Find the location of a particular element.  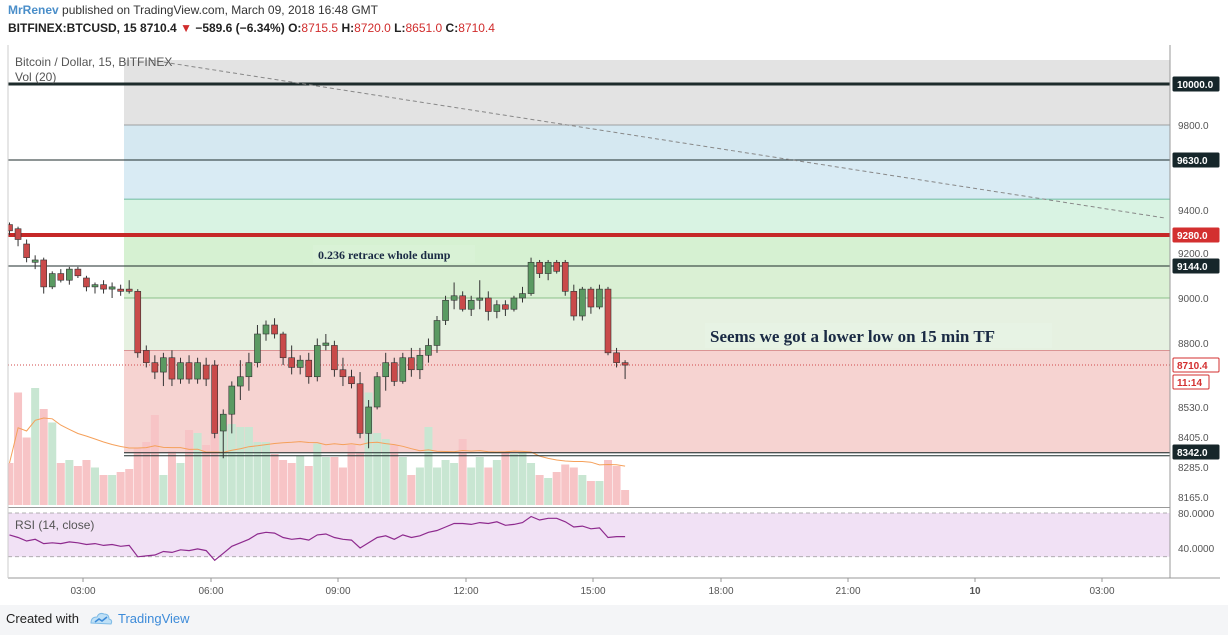

price-badge: 10000.0 is located at coordinates (1196, 84).